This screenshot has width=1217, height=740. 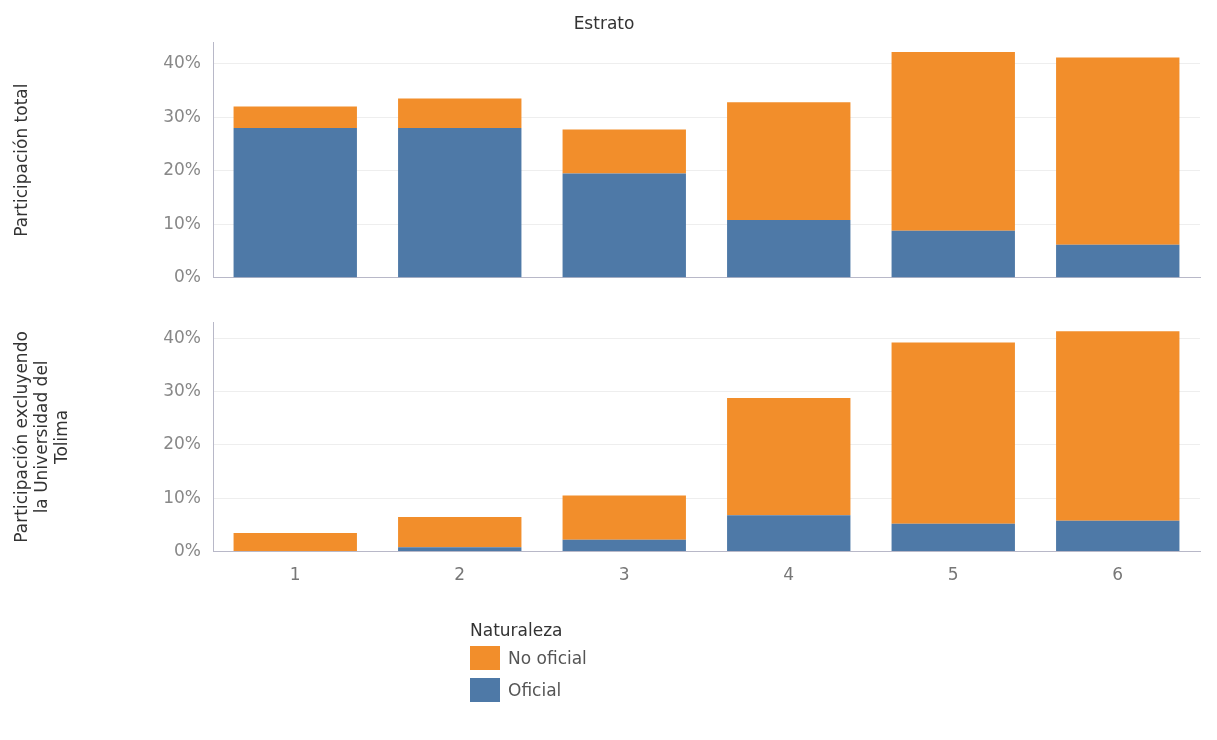 I want to click on x-tick-label: 3, so click(x=624, y=574).